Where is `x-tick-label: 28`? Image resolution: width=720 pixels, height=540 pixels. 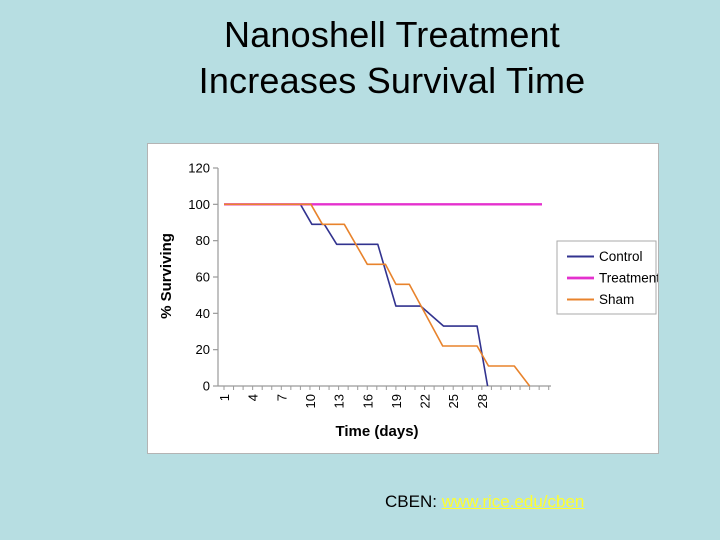
x-tick-label: 28 is located at coordinates (482, 401).